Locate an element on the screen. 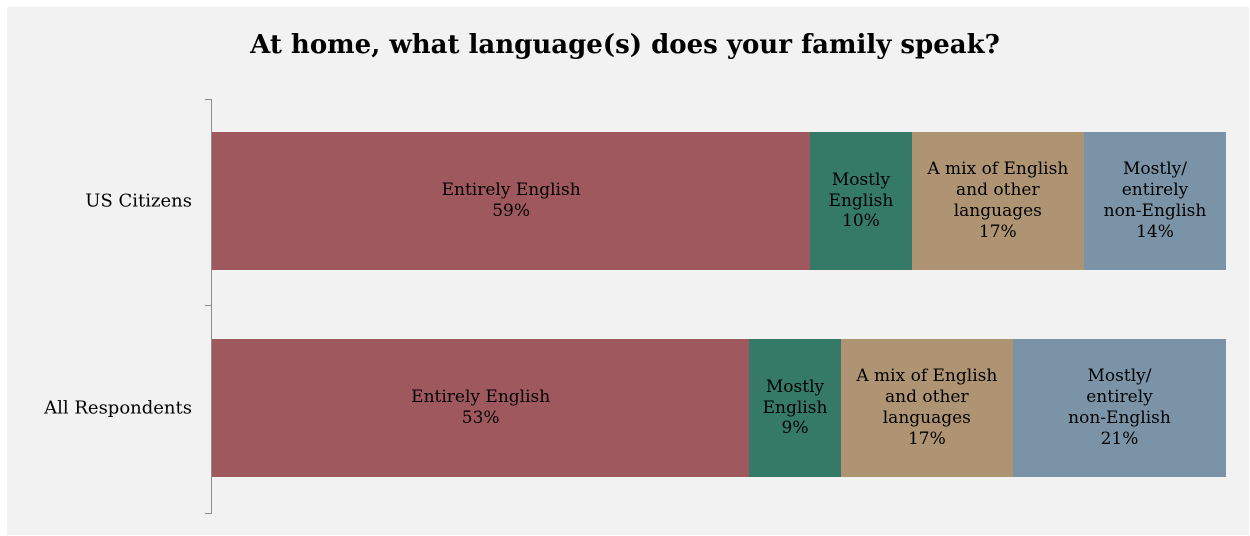 This screenshot has width=1250, height=536. data-label-1-2: A mix of English and other languages 17% is located at coordinates (927, 407).